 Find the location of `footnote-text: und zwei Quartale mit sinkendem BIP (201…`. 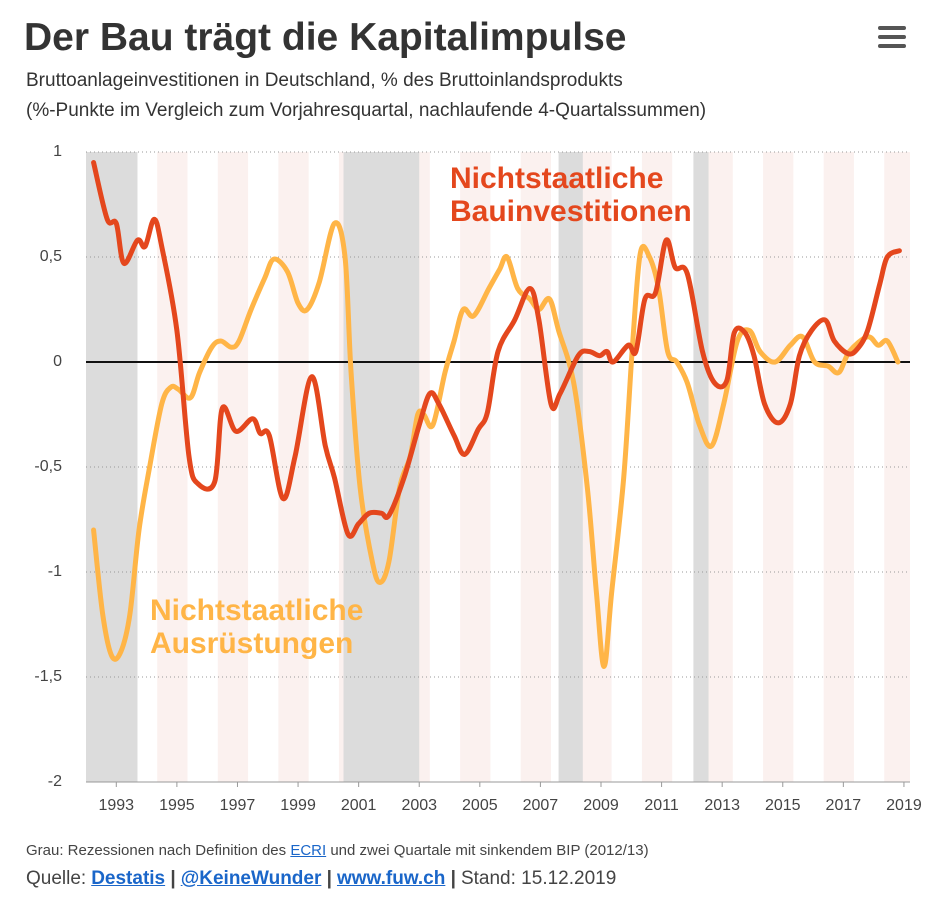

footnote-text: und zwei Quartale mit sinkendem BIP (201… is located at coordinates (489, 850).